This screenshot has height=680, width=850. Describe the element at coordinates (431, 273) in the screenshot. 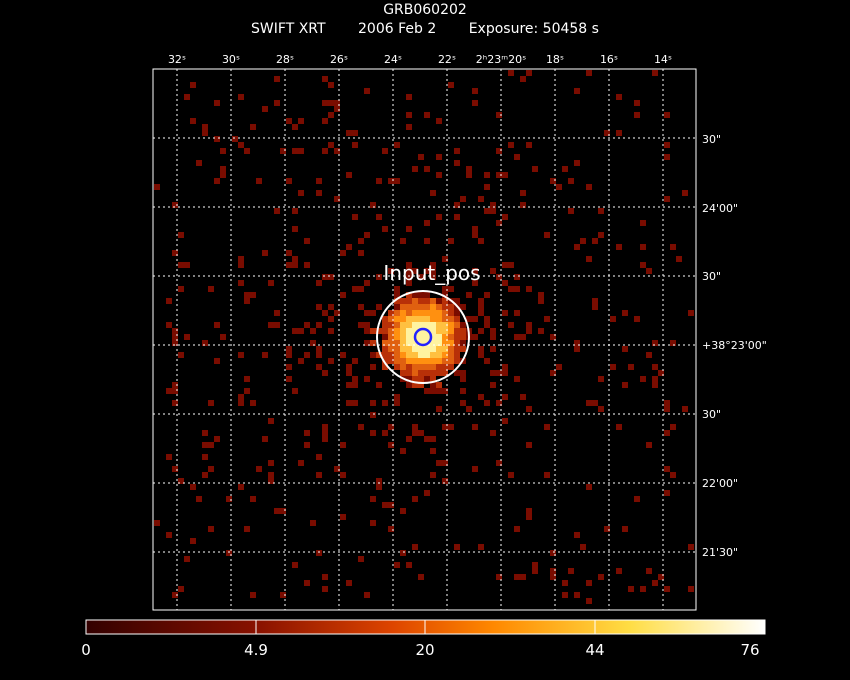

I see `region-label: Input_pos` at that location.